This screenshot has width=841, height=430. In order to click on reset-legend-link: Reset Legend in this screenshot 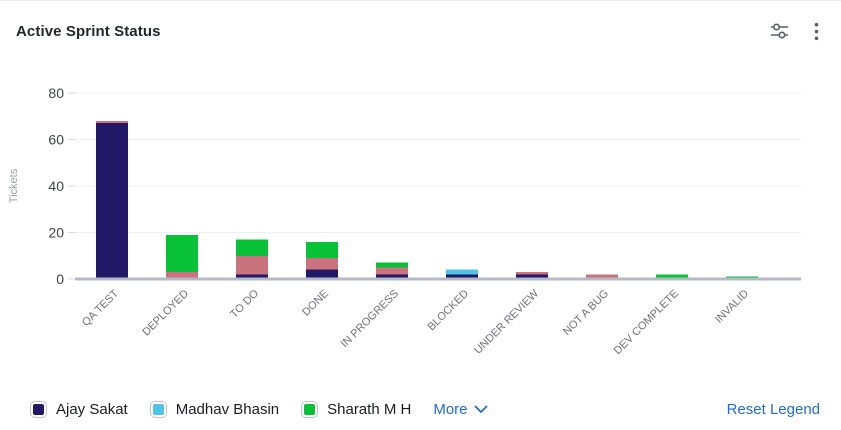, I will do `click(773, 409)`.